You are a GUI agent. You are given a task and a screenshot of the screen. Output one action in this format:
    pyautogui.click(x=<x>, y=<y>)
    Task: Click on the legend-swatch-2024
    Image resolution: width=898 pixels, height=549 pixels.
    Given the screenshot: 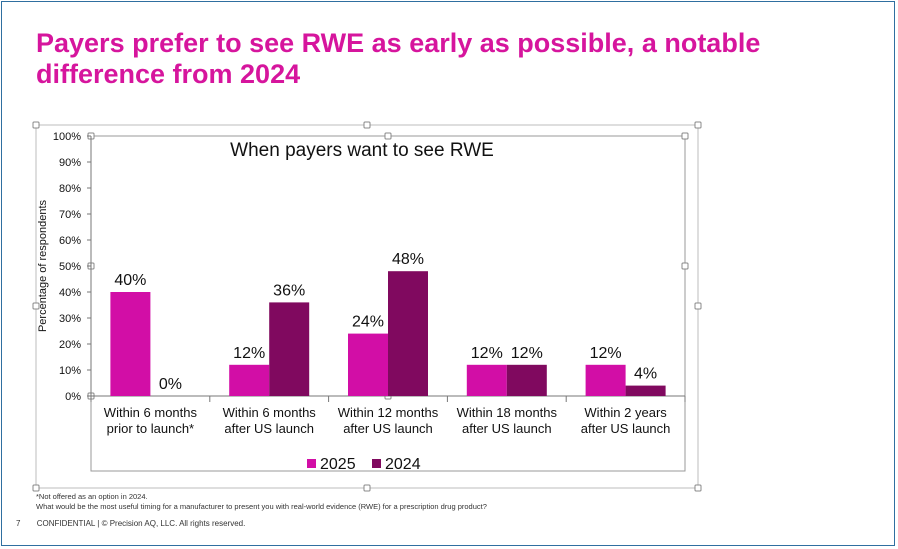 What is the action you would take?
    pyautogui.click(x=376, y=463)
    